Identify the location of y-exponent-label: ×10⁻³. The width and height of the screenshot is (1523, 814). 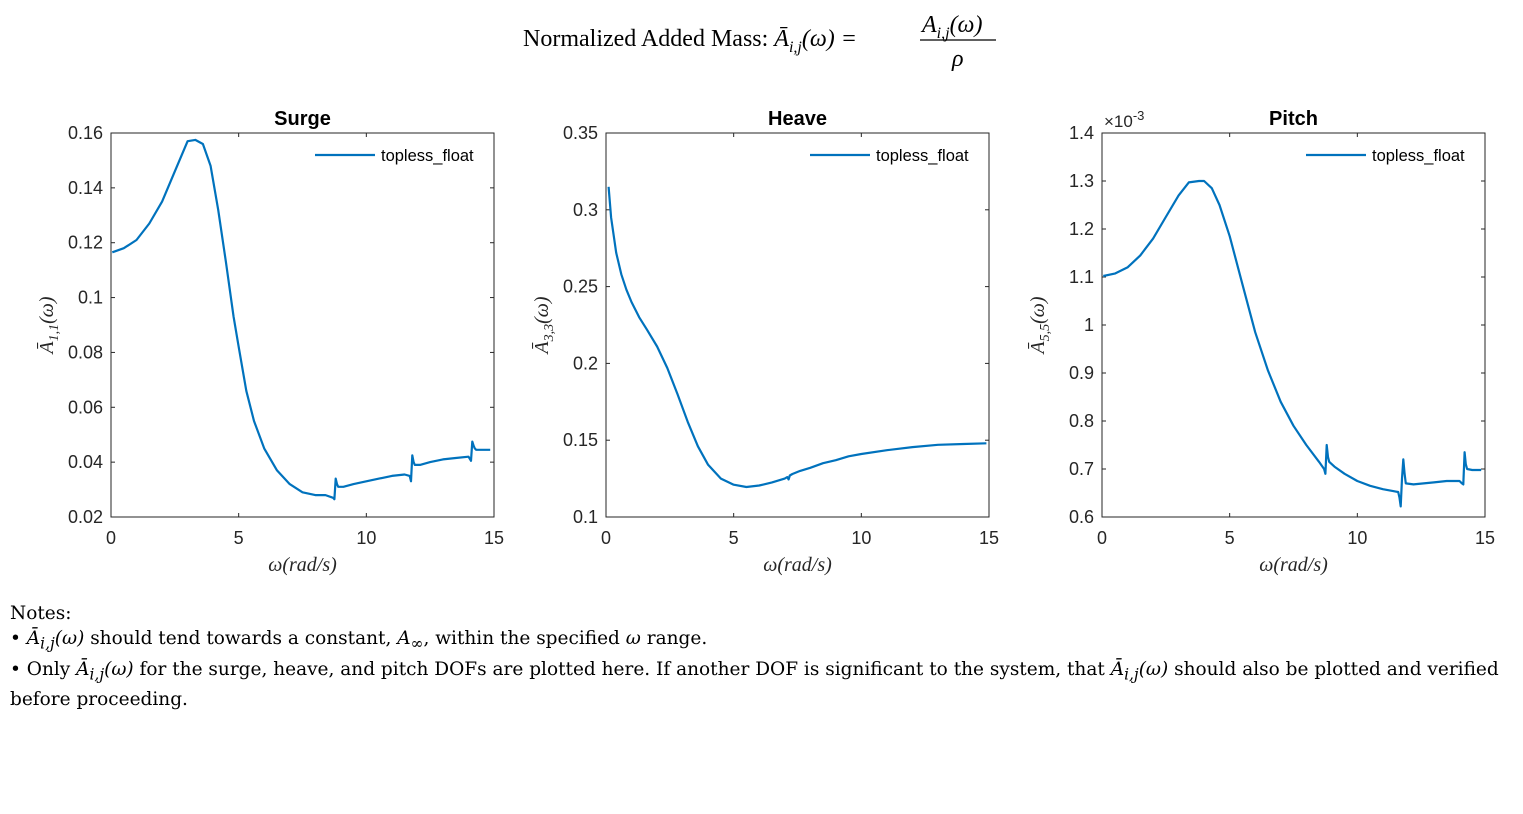
(1124, 119).